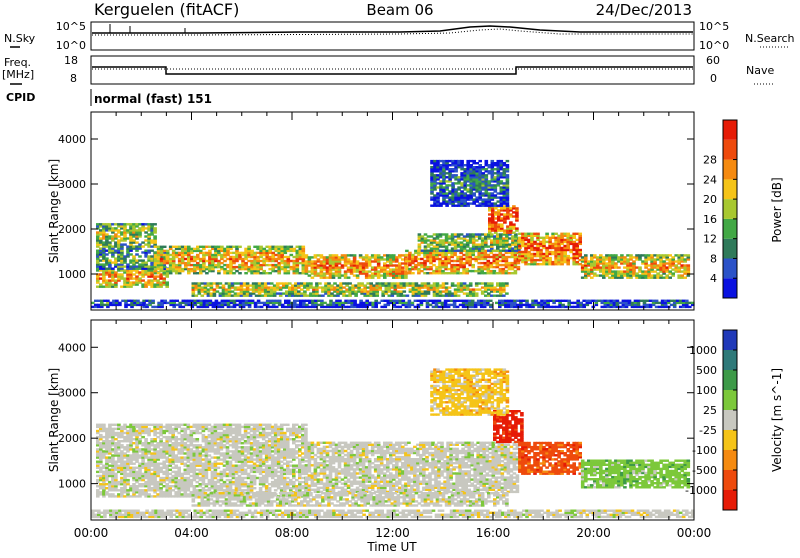 Image resolution: width=800 pixels, height=558 pixels. What do you see at coordinates (710, 219) in the screenshot?
I see `colorbar-tick-label: 16` at bounding box center [710, 219].